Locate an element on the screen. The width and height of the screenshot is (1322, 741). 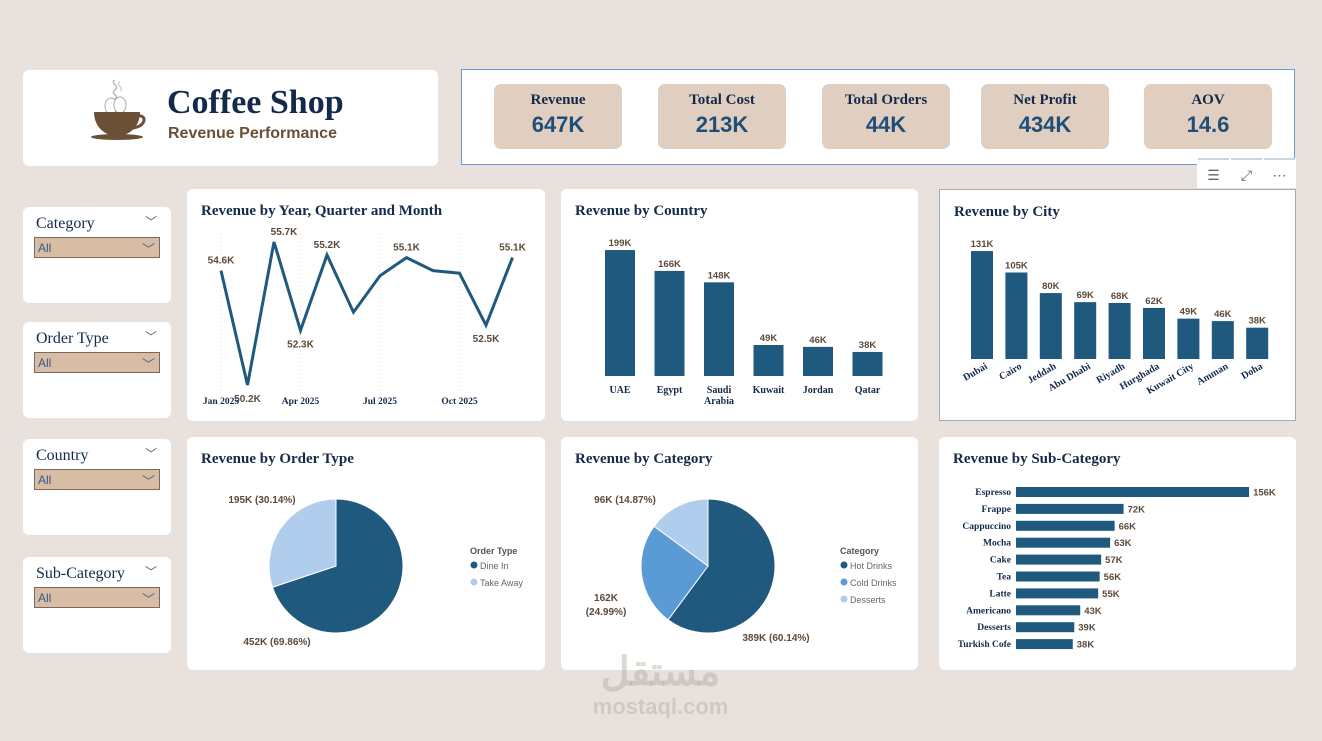
kpi-revenue: Revenue 647K is located at coordinates (558, 116).